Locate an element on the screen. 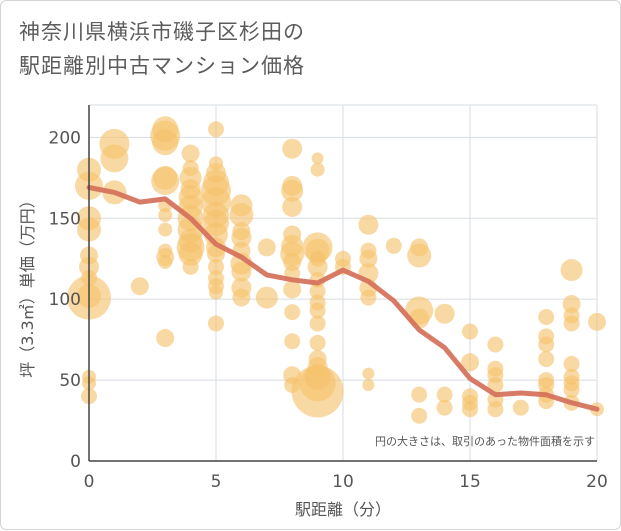  y-tick-label: 150 is located at coordinates (65, 219).